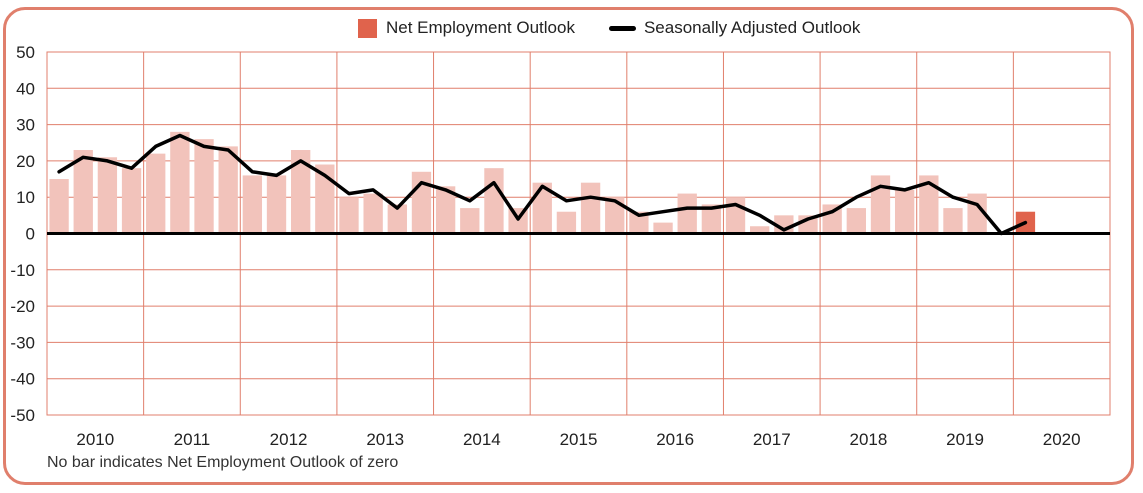 This screenshot has width=1143, height=493. I want to click on x-tick-label: 2020, so click(1062, 439).